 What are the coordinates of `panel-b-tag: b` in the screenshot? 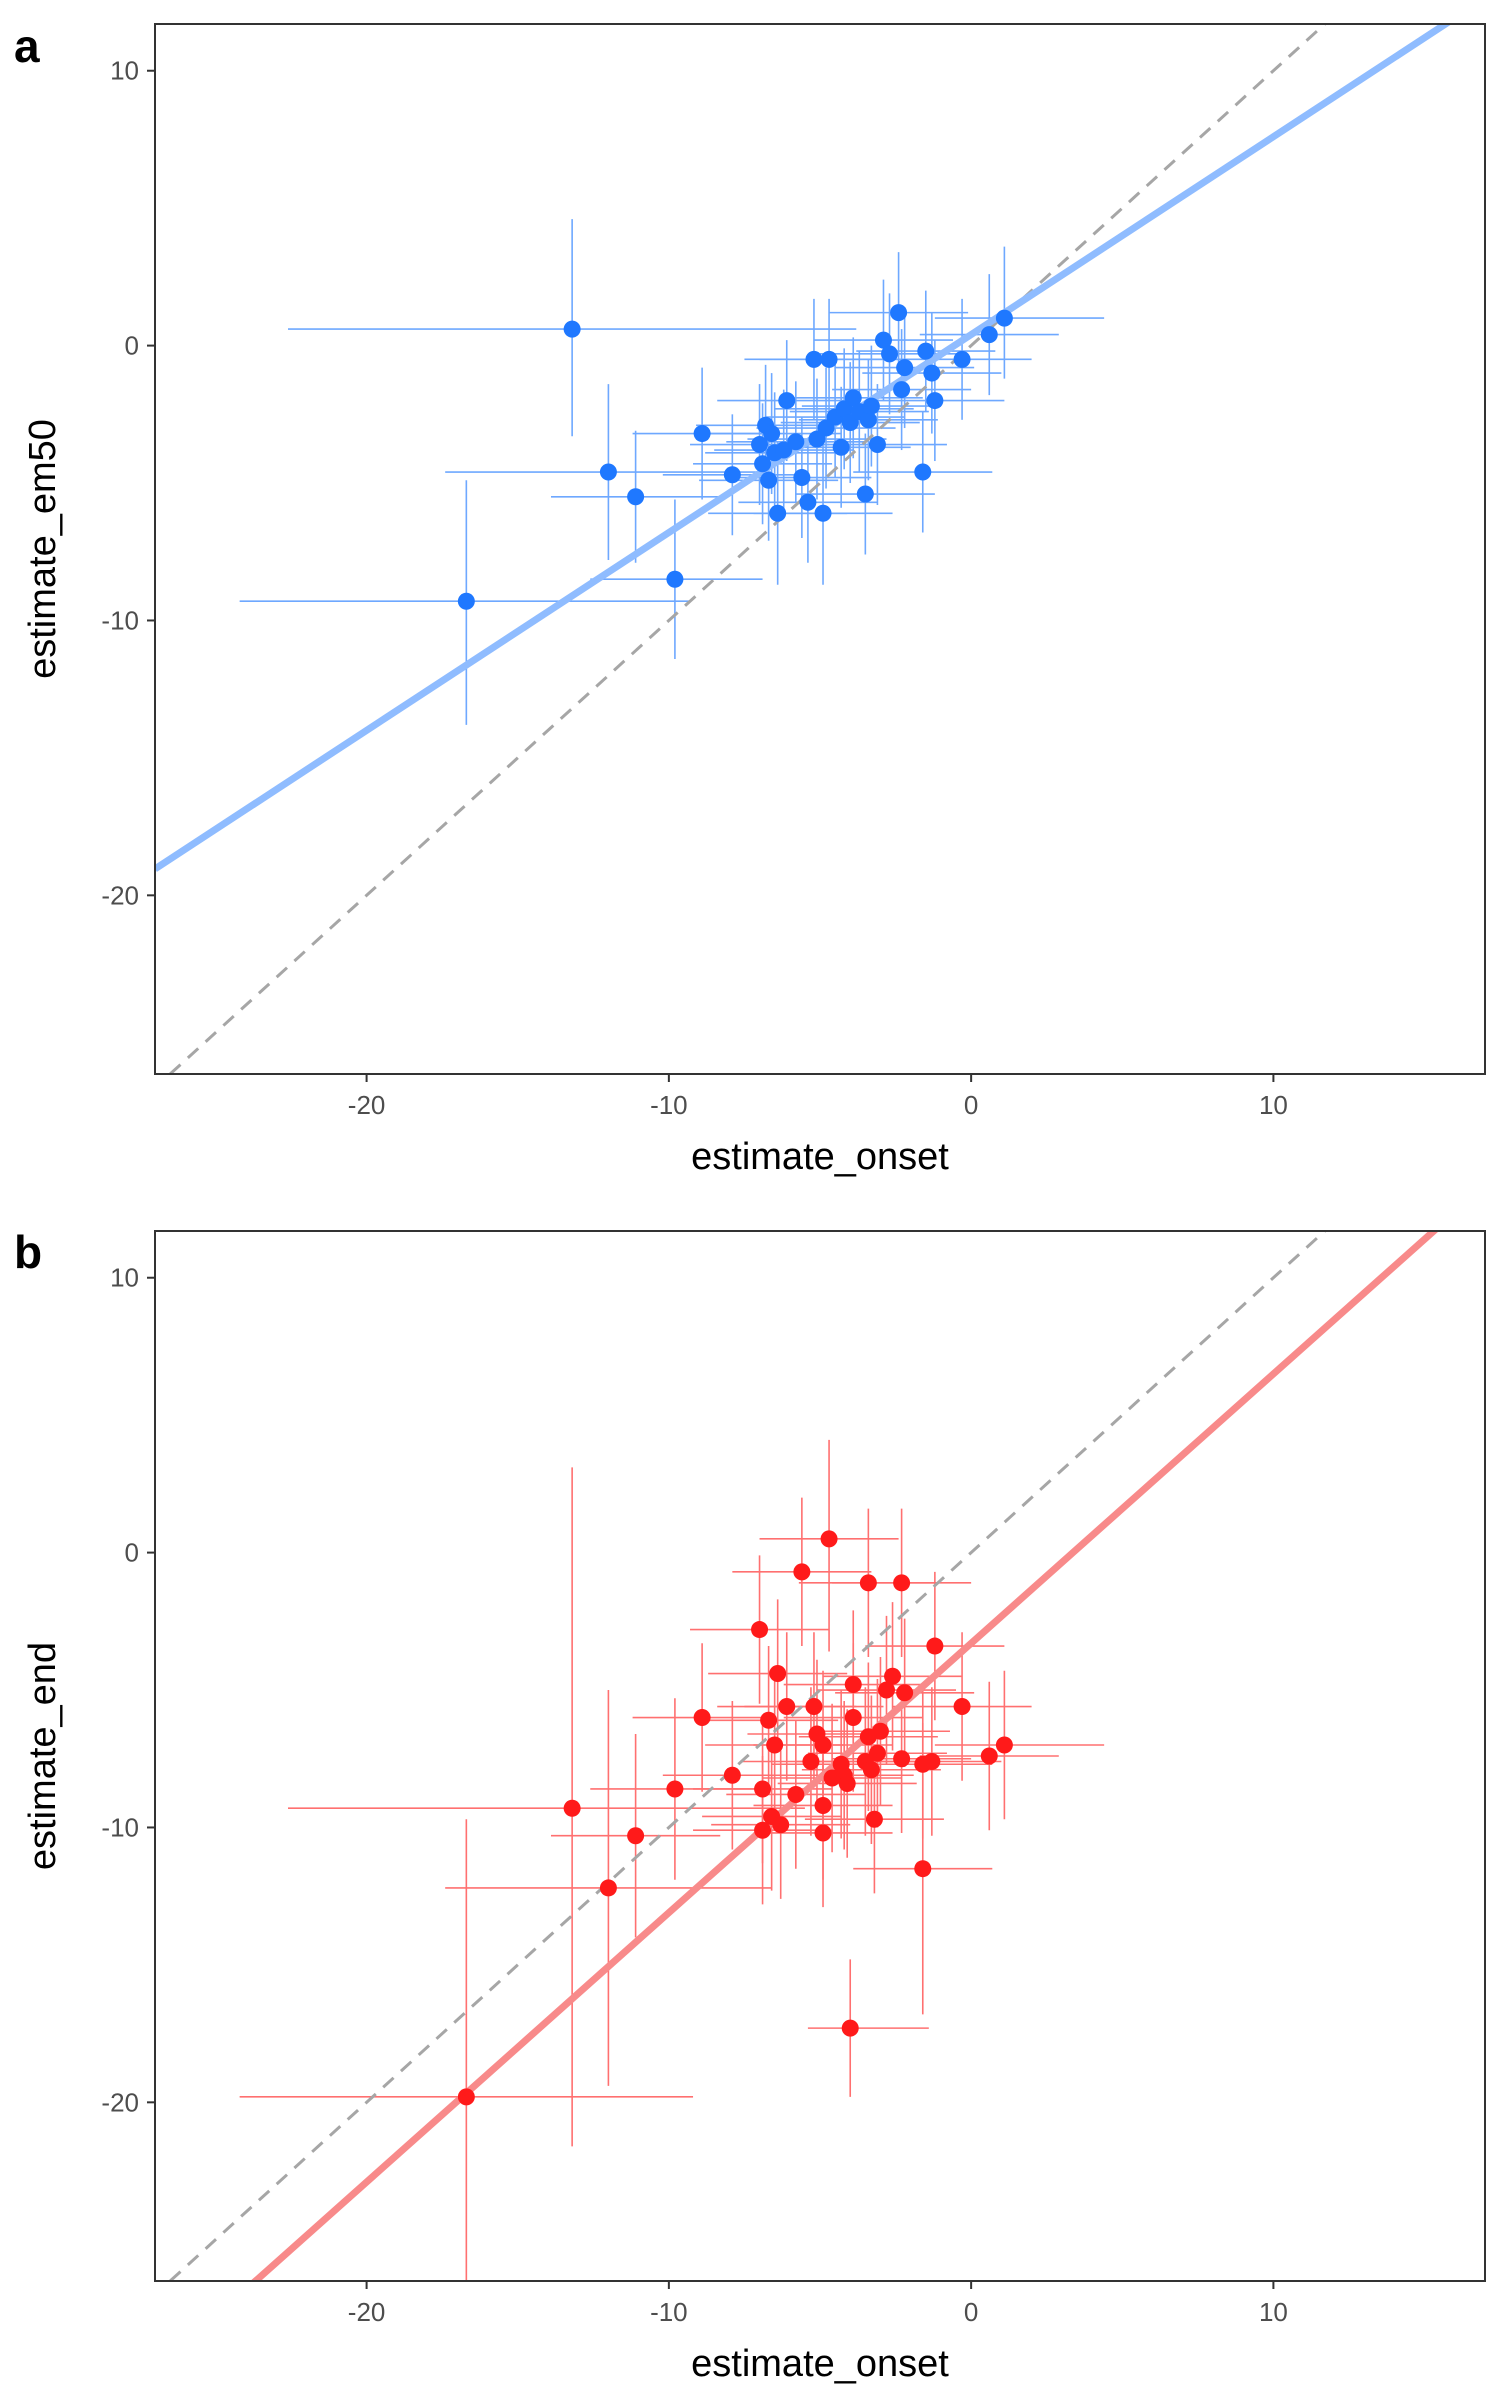 It's located at (28, 1252).